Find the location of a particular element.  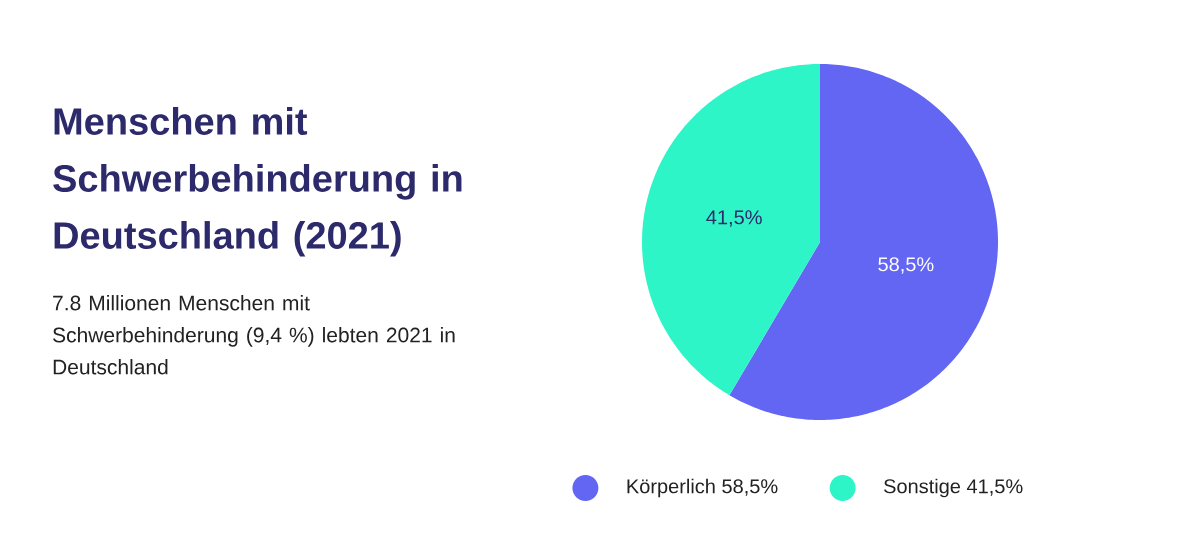

text: Menschen mit Schwerbehinderung in Deutschland (2021) is located at coordinates (257, 182).